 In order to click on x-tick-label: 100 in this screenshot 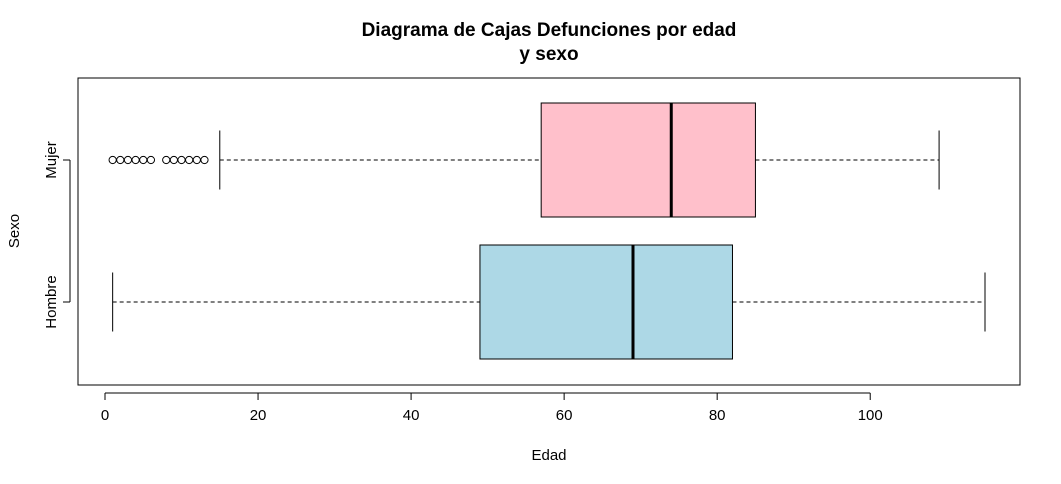, I will do `click(870, 415)`.